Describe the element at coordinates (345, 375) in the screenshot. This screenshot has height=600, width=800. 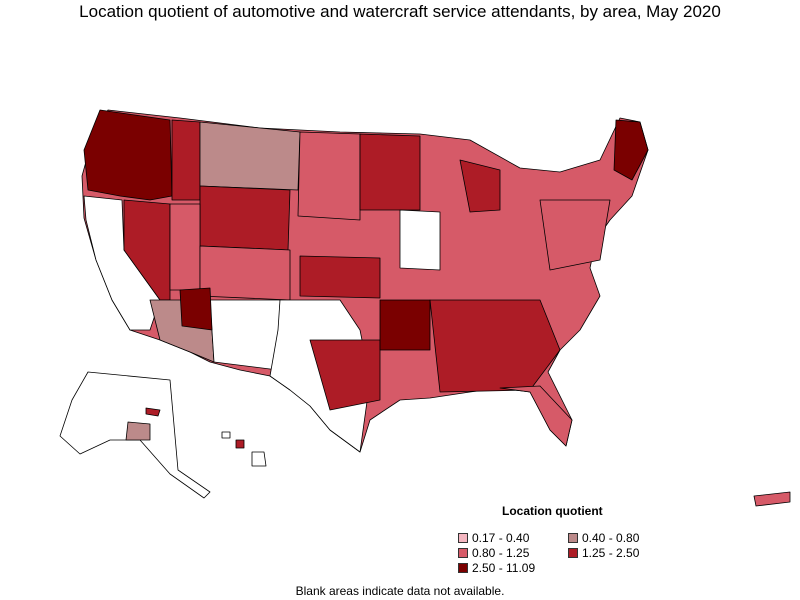
I see `region-east-texas` at that location.